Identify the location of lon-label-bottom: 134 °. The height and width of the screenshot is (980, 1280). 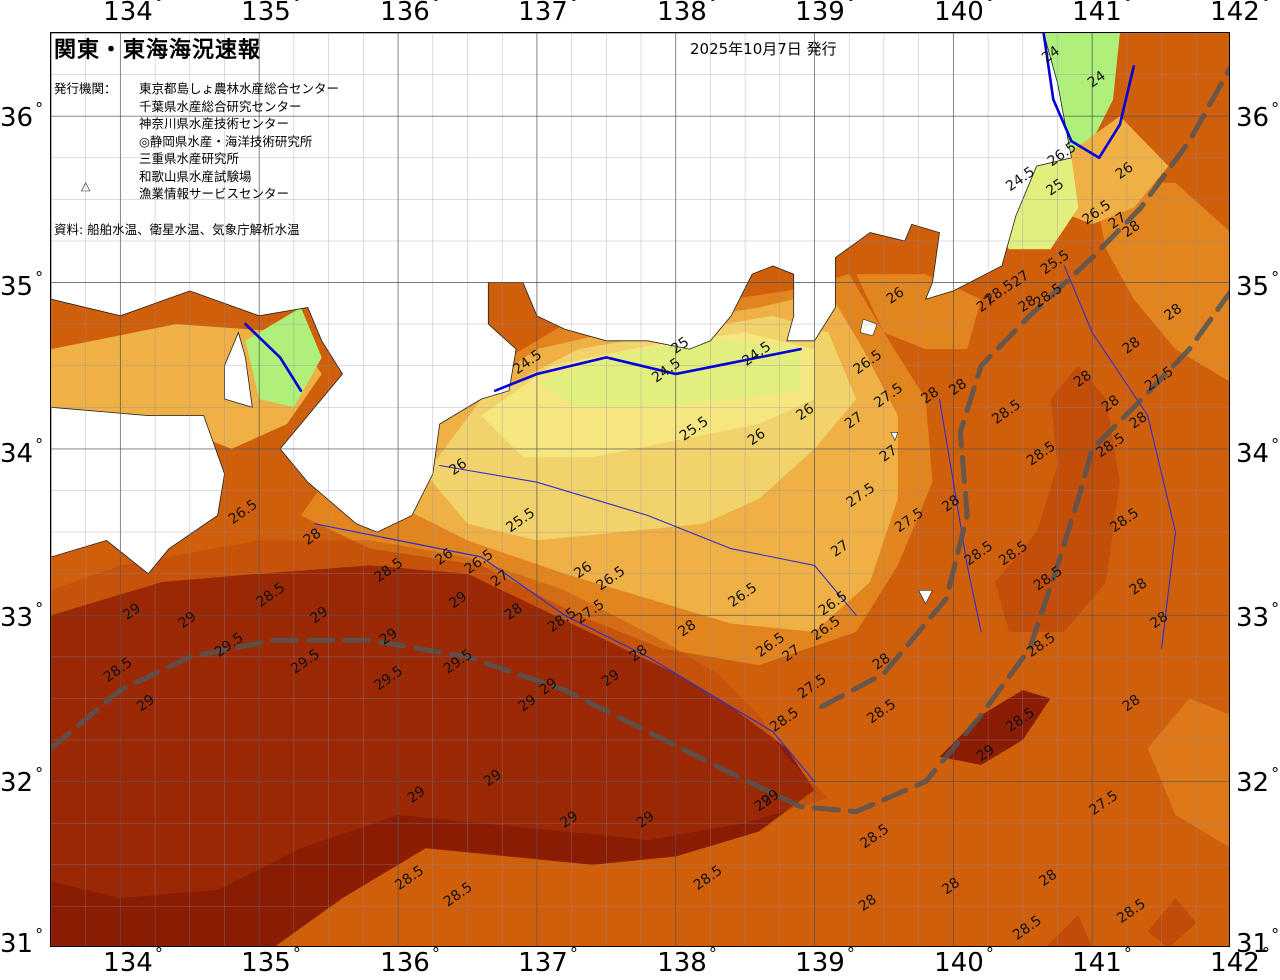
(133, 961).